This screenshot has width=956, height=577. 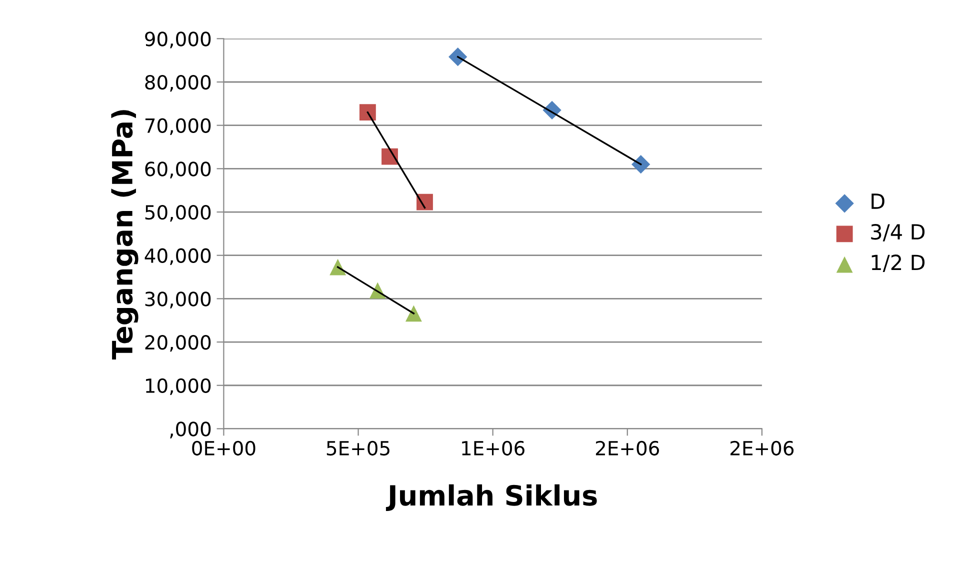 What do you see at coordinates (178, 213) in the screenshot?
I see `y-tick-label: 50,000` at bounding box center [178, 213].